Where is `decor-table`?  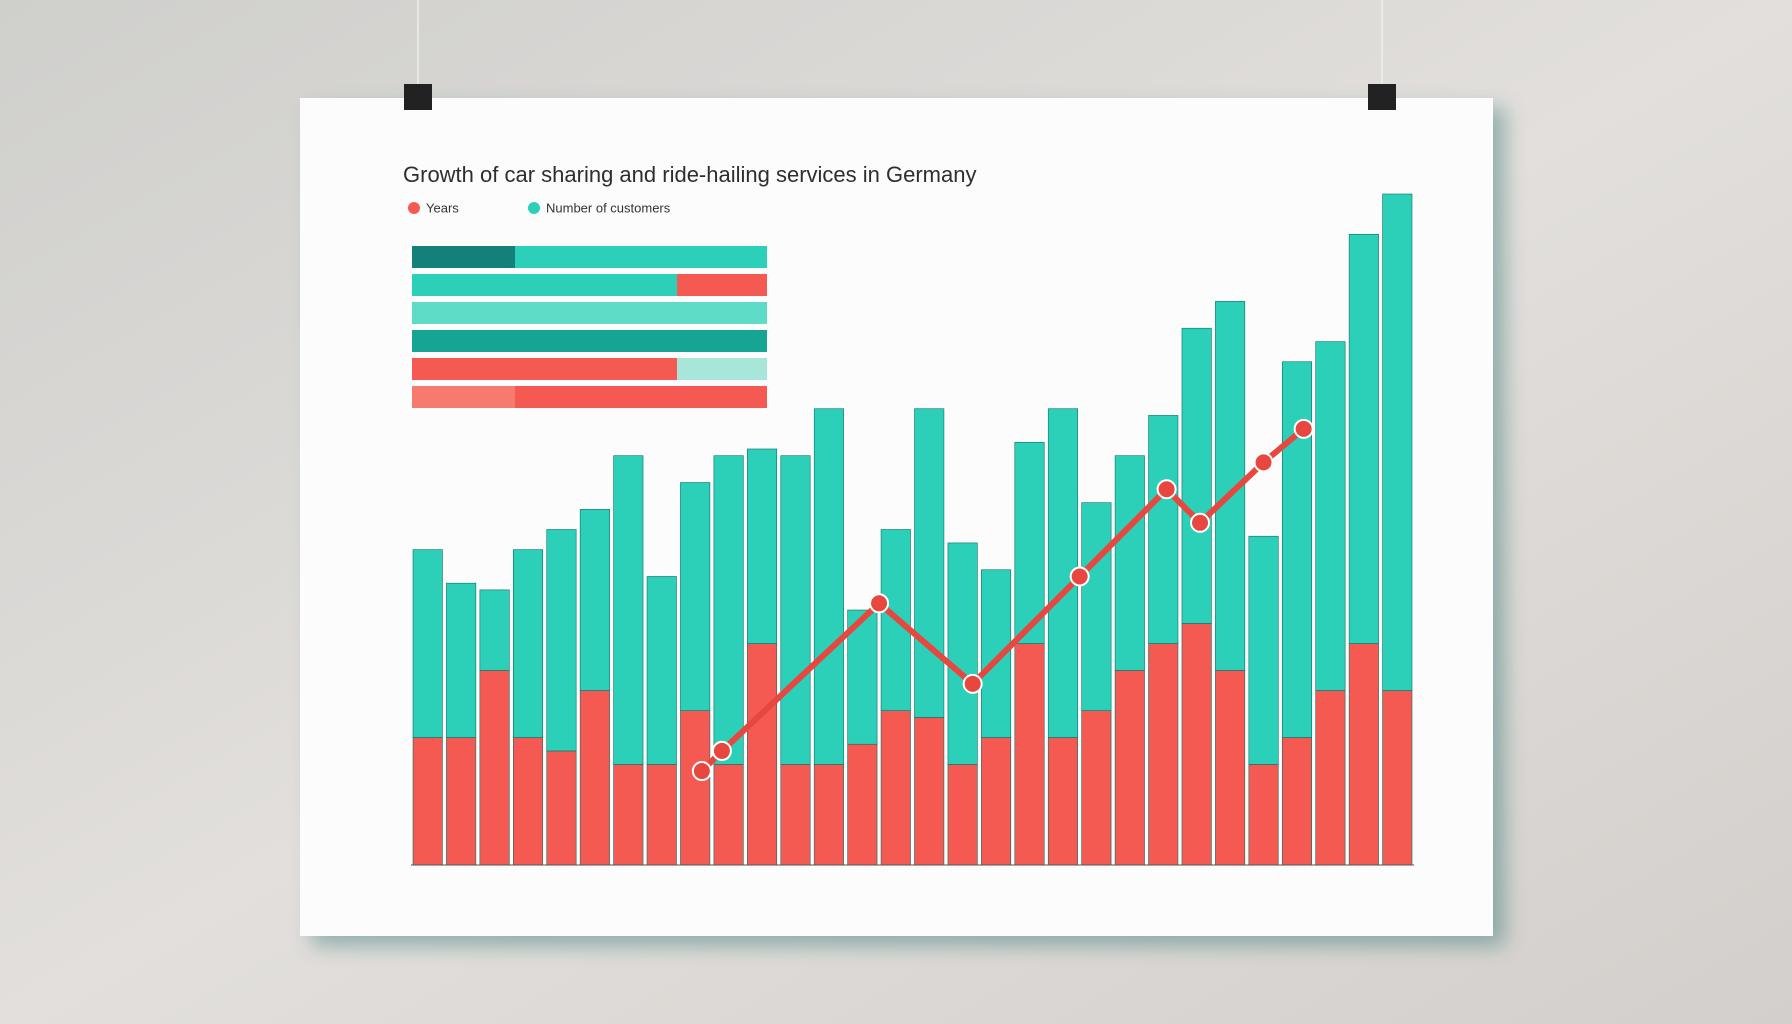 decor-table is located at coordinates (589, 327).